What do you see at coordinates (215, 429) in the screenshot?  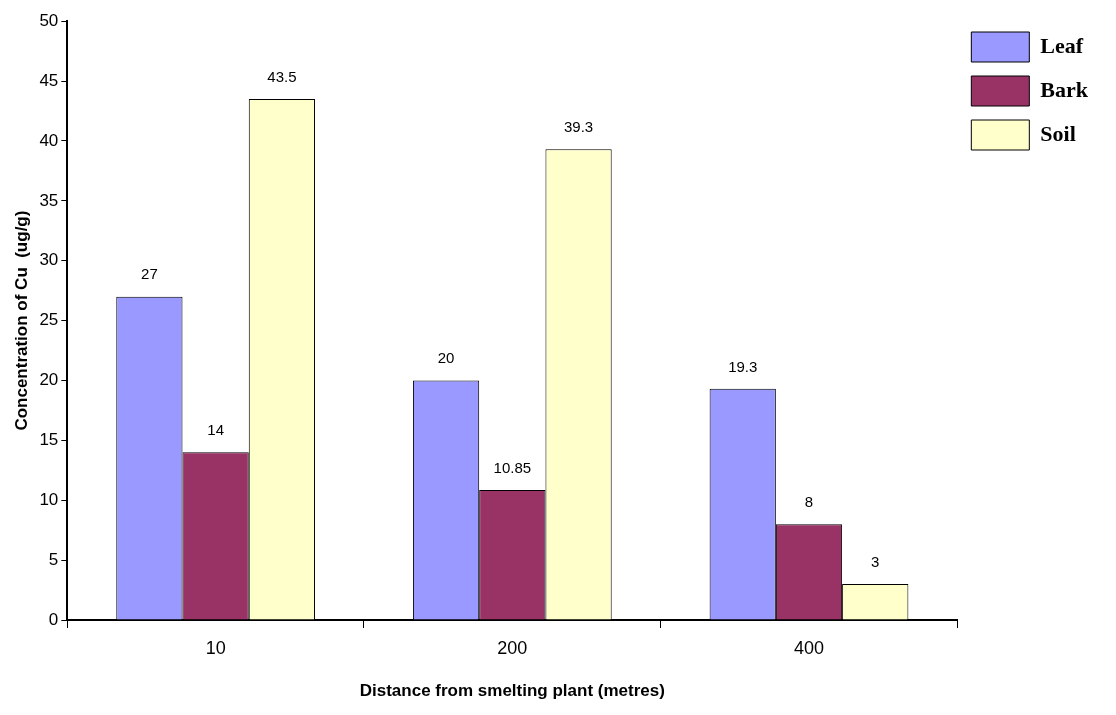 I see `data-label: 14` at bounding box center [215, 429].